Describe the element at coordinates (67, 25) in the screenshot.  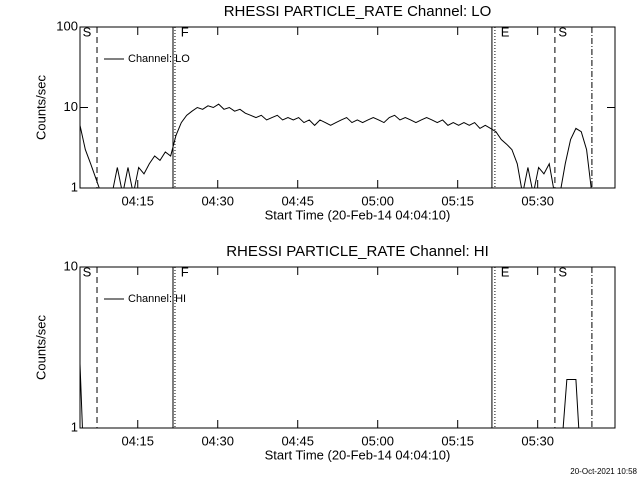
I see `y-tick-label: 100` at that location.